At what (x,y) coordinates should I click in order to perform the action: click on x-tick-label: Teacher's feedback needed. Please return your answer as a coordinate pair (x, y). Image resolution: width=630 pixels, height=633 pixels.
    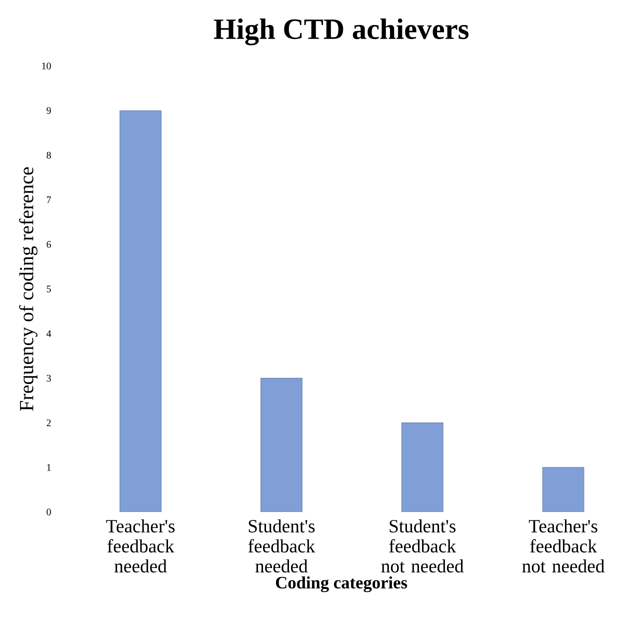
    Looking at the image, I should click on (140, 546).